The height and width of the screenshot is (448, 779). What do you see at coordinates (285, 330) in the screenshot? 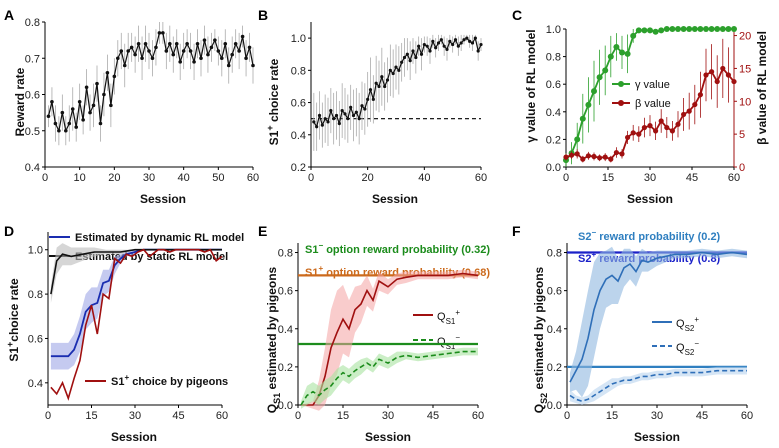
I see `y-tick-label: 0.4` at bounding box center [285, 330].